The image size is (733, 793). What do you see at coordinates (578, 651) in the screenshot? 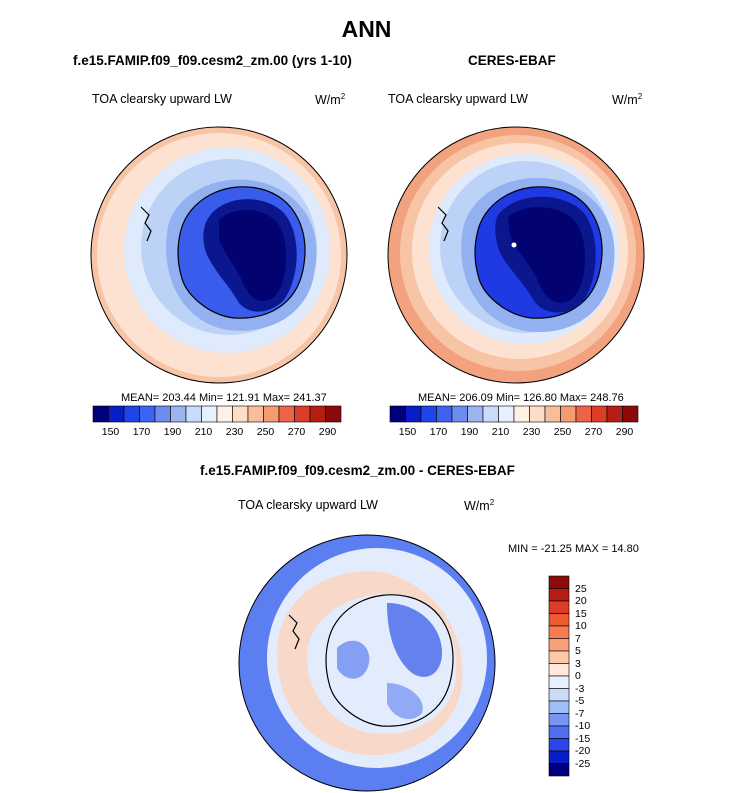
I see `colorbar-tick-label: 5` at bounding box center [578, 651].